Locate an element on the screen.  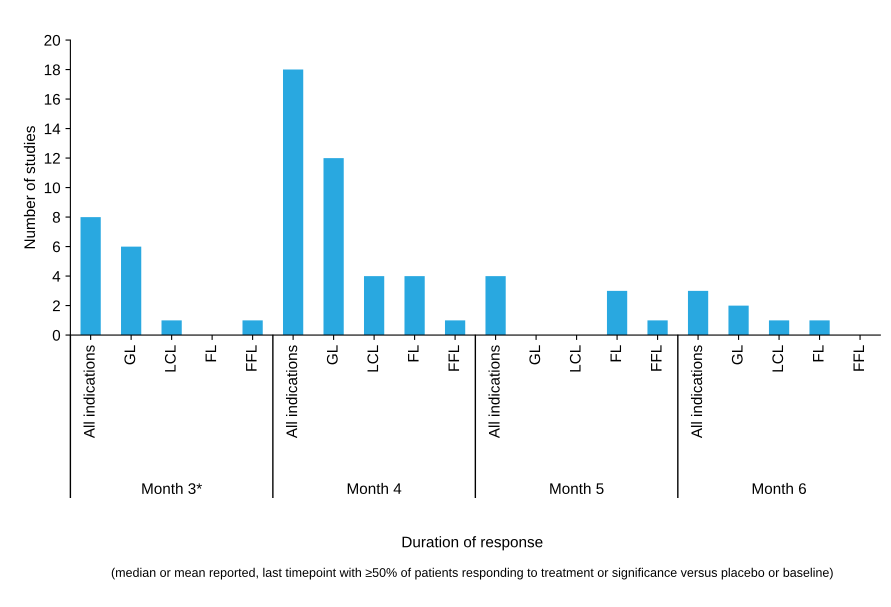
y-tick-label: 10 is located at coordinates (52, 188).